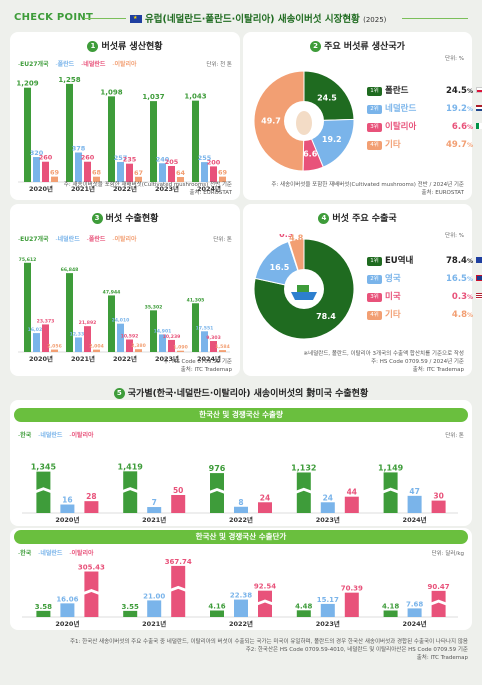 Image resolution: width=482 pixels, height=685 pixels. What do you see at coordinates (357, 217) in the screenshot?
I see `panel-title: 4 버섯 주요 수출국` at bounding box center [357, 217].